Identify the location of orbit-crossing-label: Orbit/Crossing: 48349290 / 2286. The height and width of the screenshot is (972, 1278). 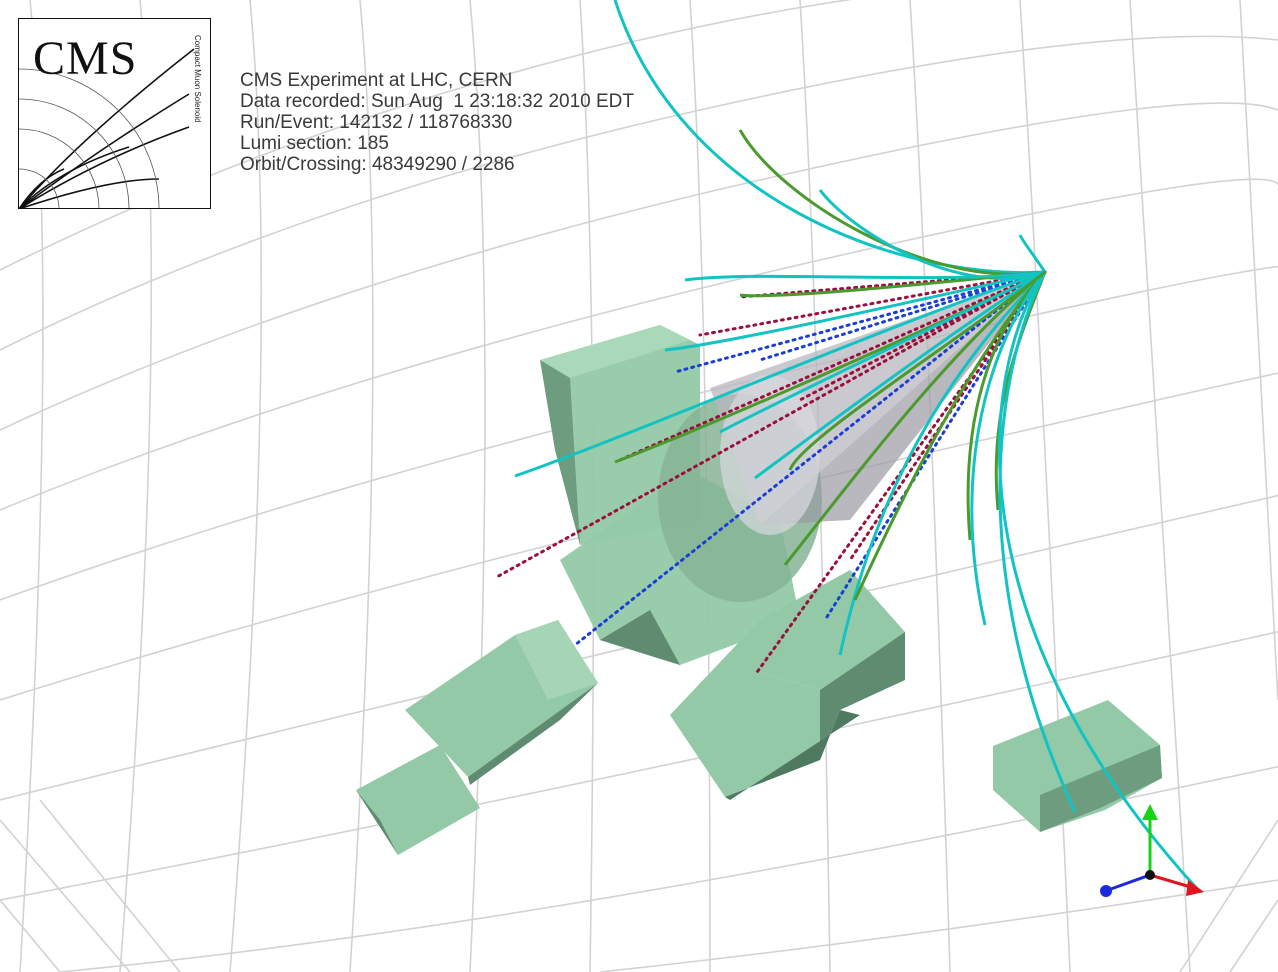
(377, 164).